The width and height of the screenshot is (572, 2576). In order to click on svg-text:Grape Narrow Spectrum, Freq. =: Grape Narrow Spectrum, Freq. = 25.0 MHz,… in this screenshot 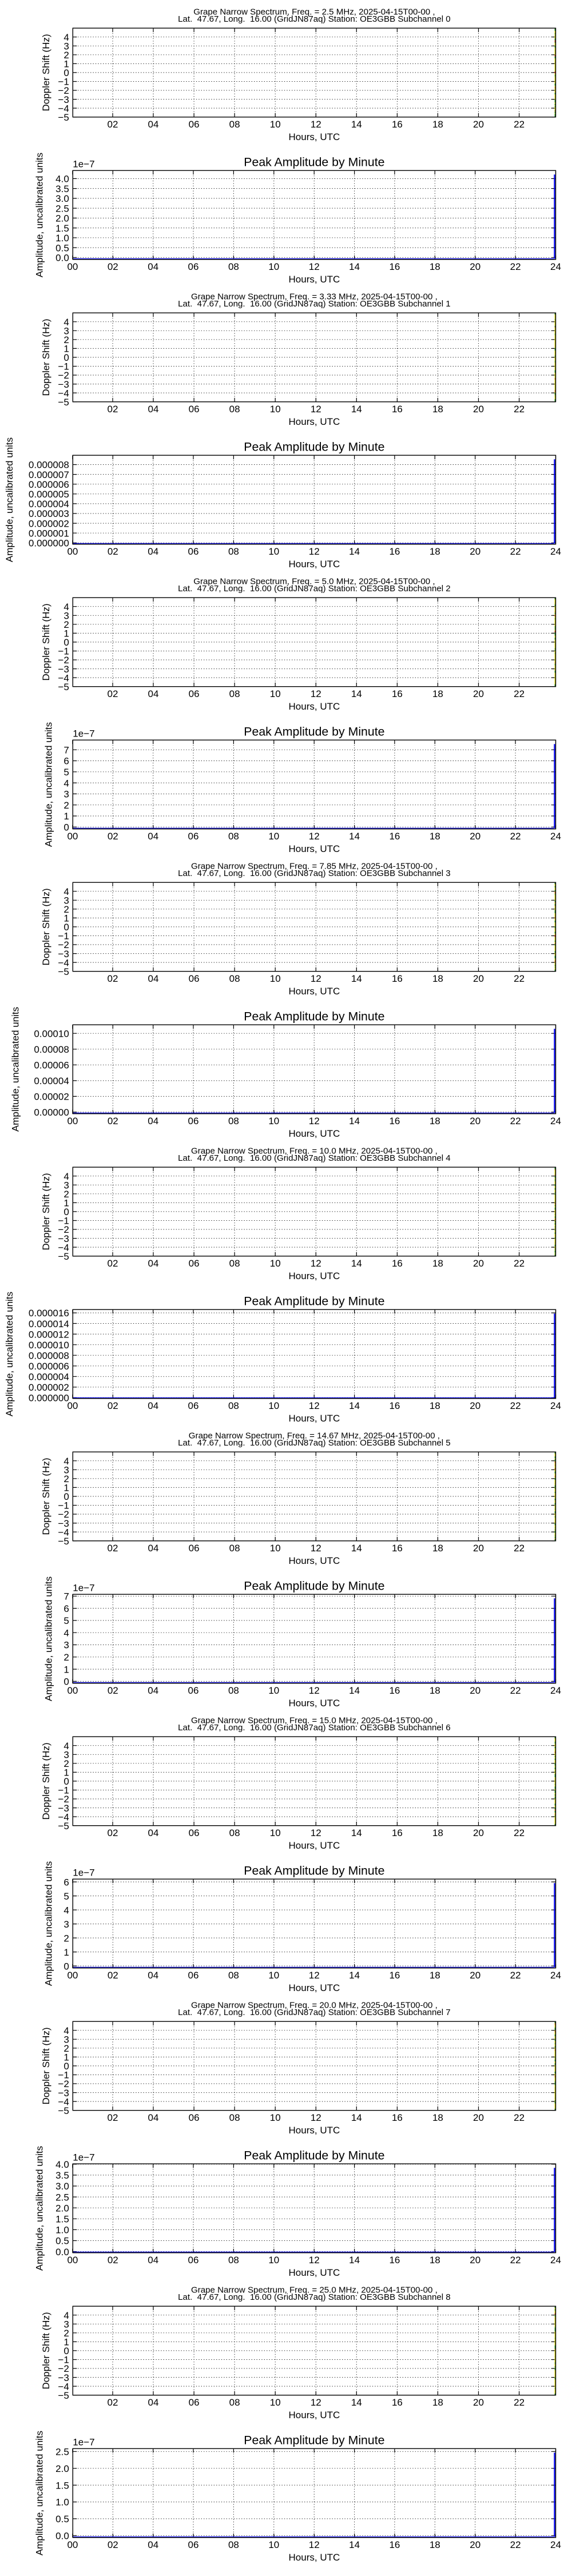, I will do `click(314, 2290)`.